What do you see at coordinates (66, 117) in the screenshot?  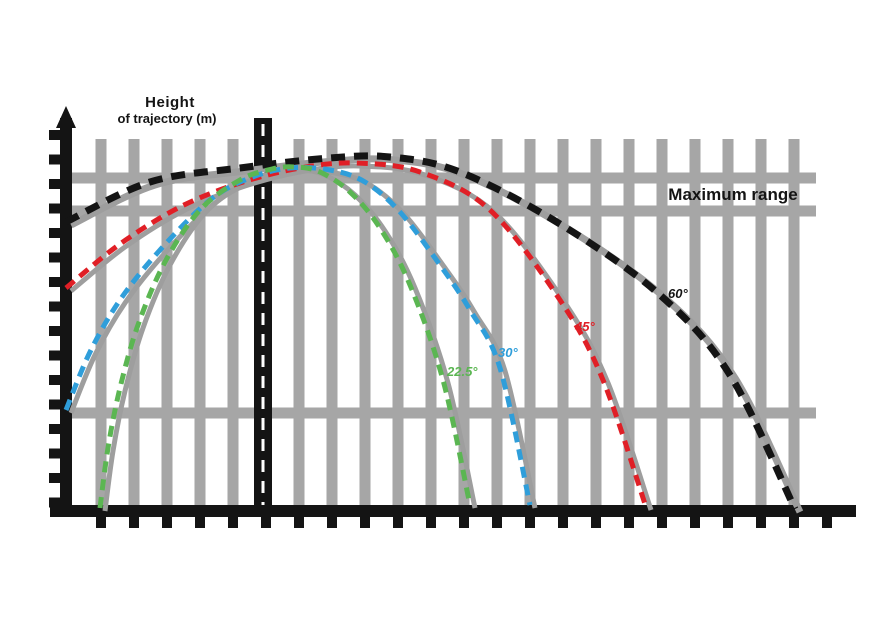 I see `y-axis-arrow-icon` at bounding box center [66, 117].